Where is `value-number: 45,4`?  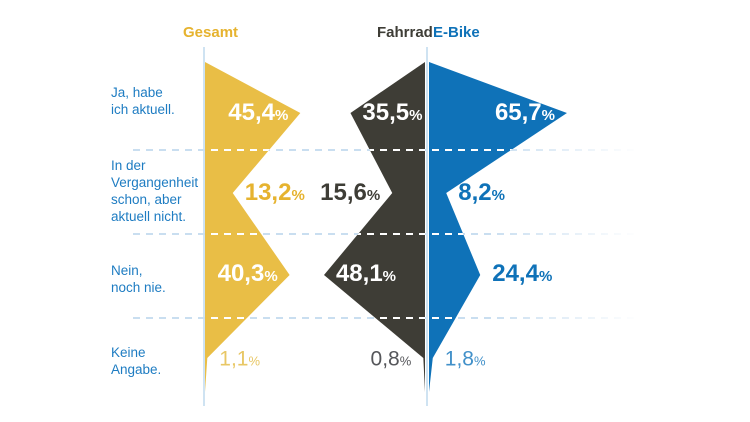
value-number: 45,4 is located at coordinates (252, 112).